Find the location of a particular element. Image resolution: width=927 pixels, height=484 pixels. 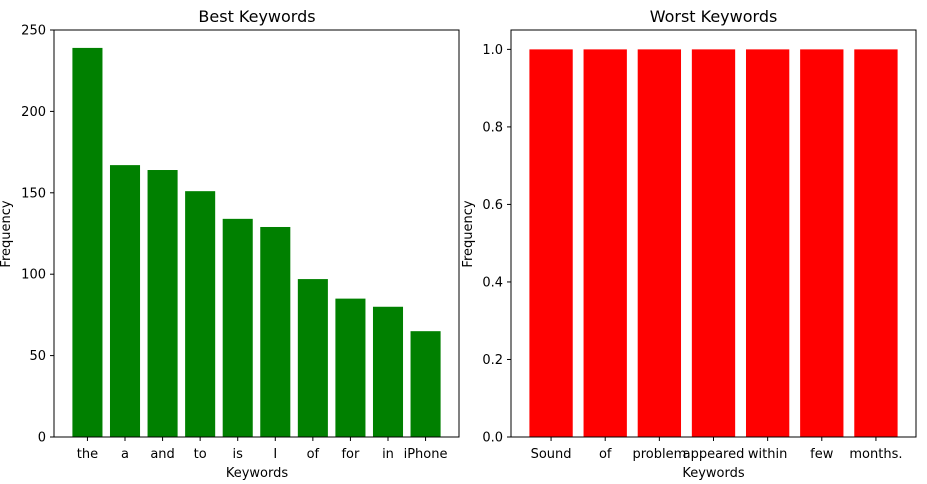

worst-keywords-y-tick-label-4: 0.8 is located at coordinates (492, 127).